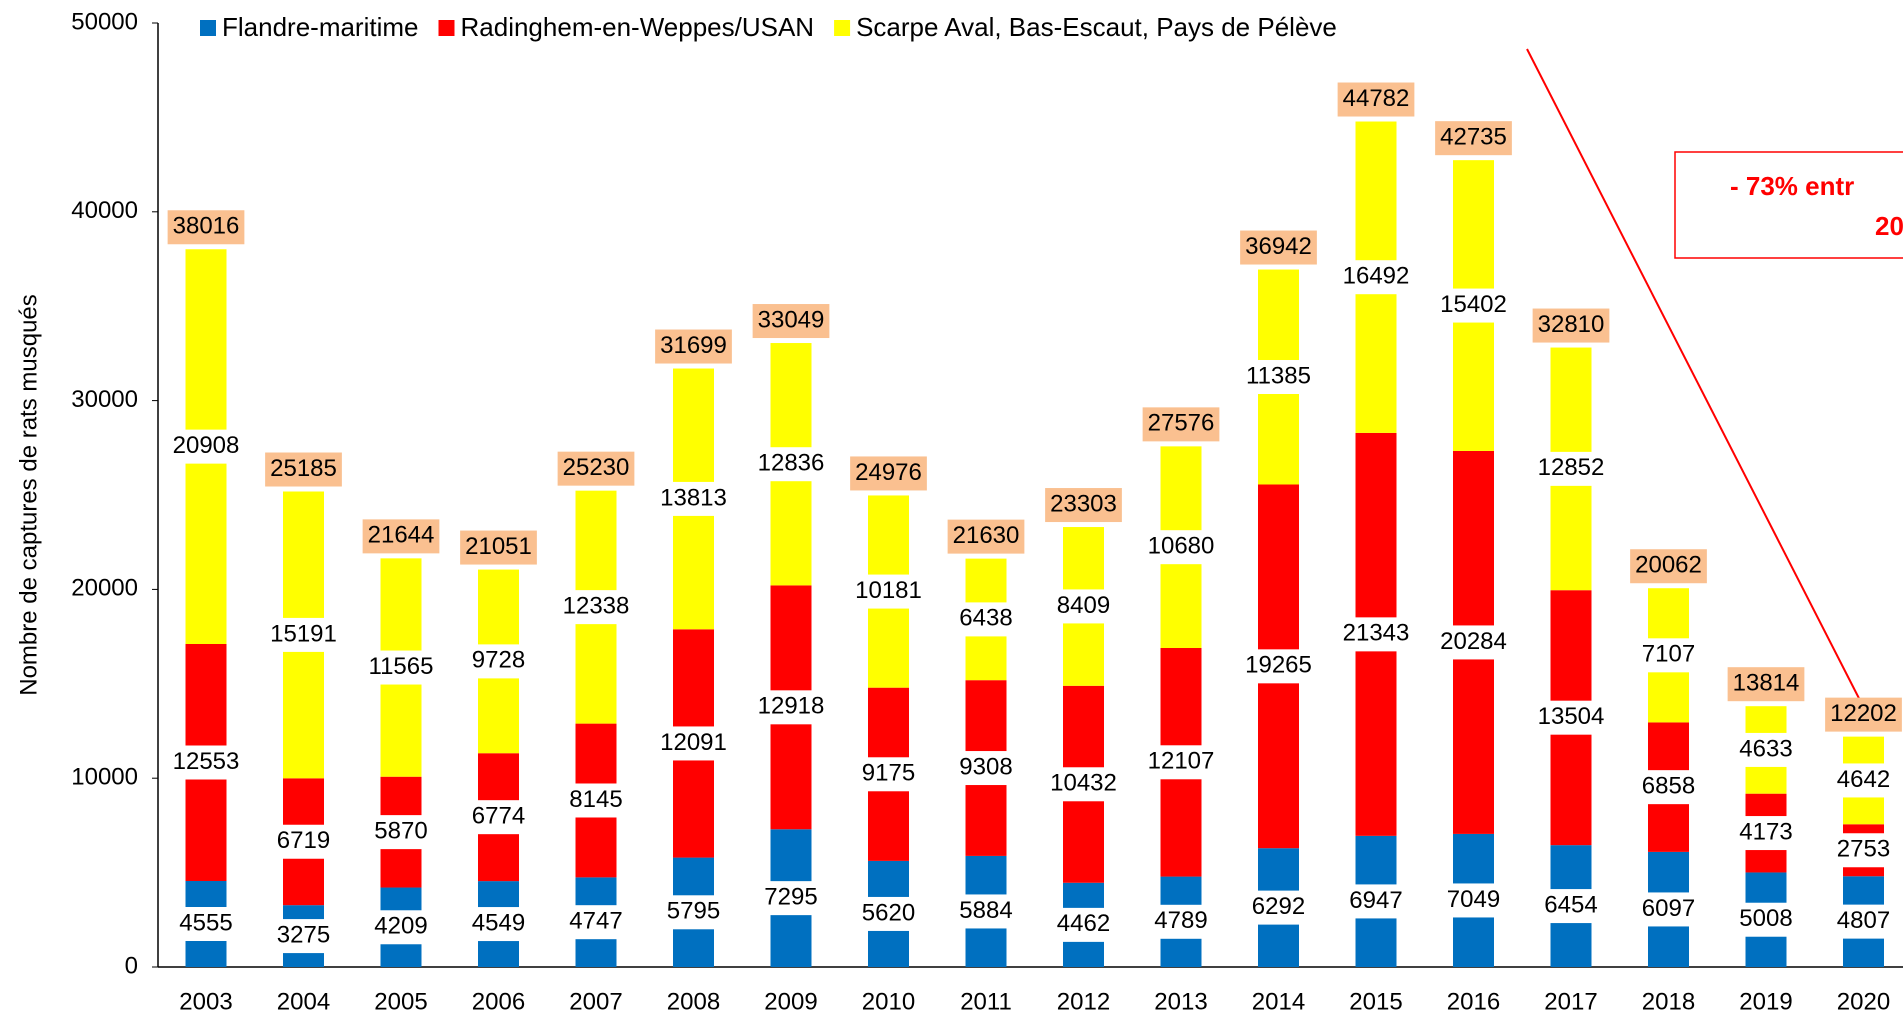 The height and width of the screenshot is (1013, 1903). What do you see at coordinates (1792, 186) in the screenshot?
I see `annotation: - 73% entr` at bounding box center [1792, 186].